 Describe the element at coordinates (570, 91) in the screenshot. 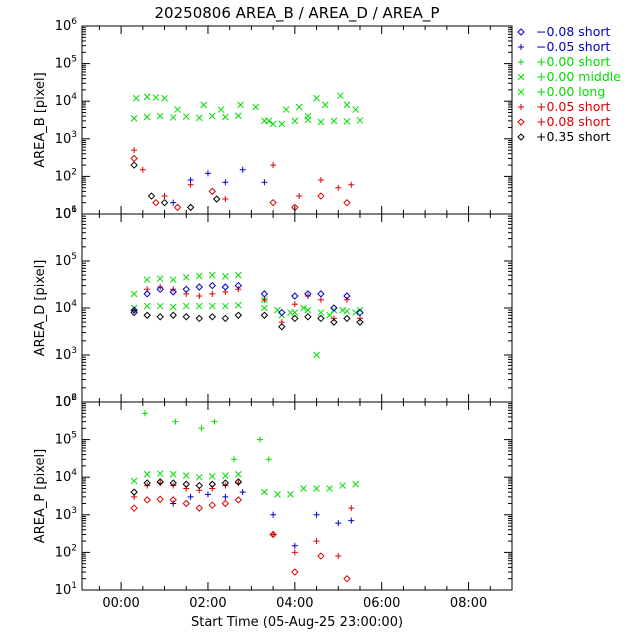

I see `legend-label: +0.00 long` at that location.